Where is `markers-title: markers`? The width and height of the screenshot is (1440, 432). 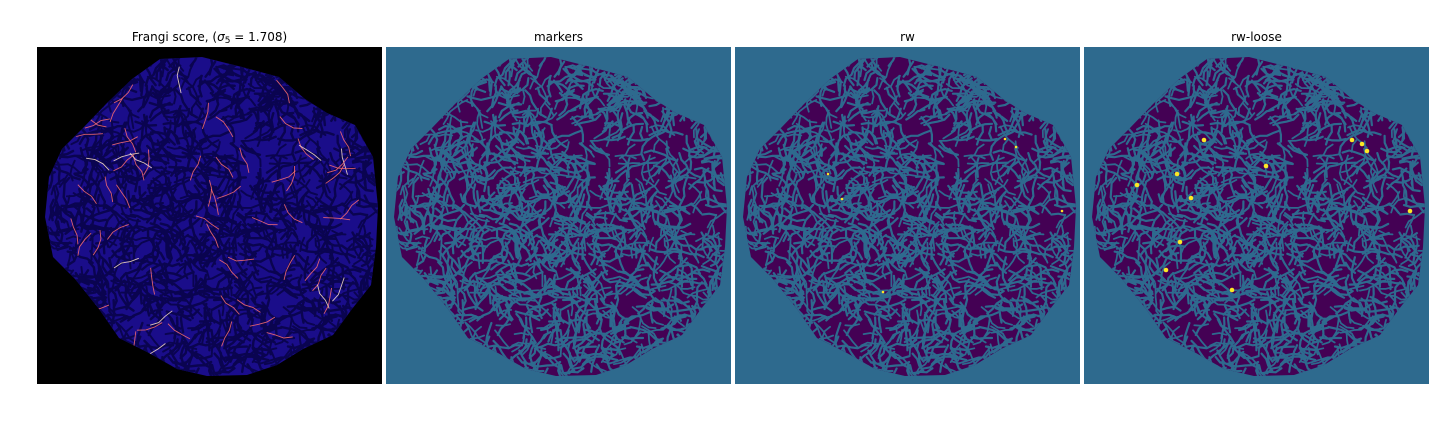 markers-title: markers is located at coordinates (558, 37).